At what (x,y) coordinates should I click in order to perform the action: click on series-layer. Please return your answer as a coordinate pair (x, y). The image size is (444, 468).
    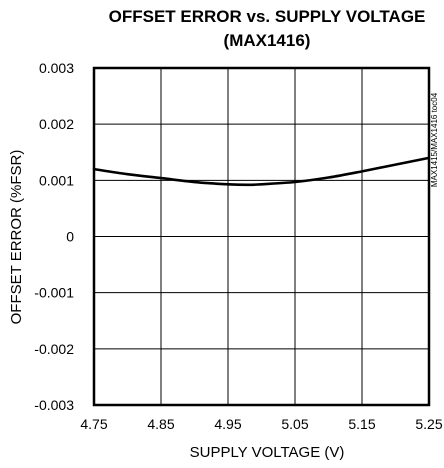
    Looking at the image, I should click on (261, 171).